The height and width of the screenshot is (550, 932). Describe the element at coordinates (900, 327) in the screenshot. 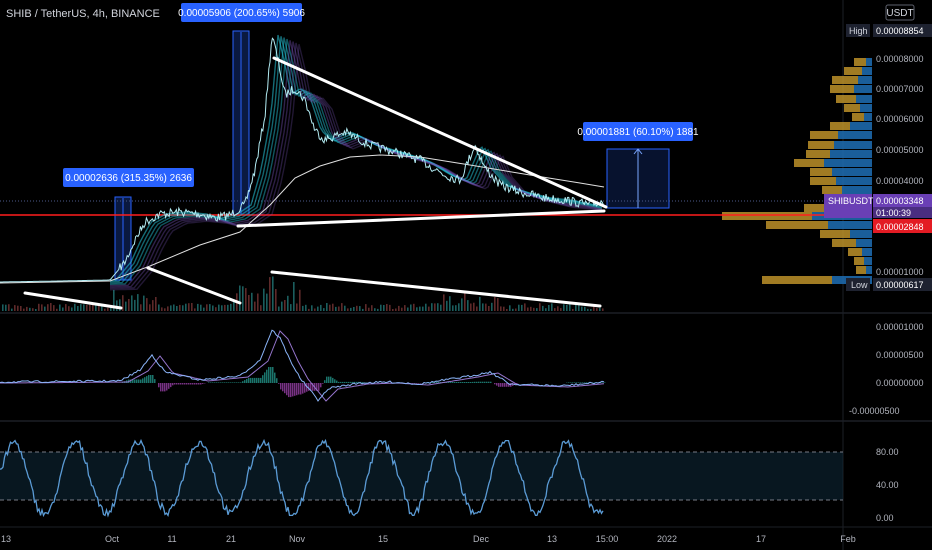

I see `macd-tick: 0.00001000` at that location.